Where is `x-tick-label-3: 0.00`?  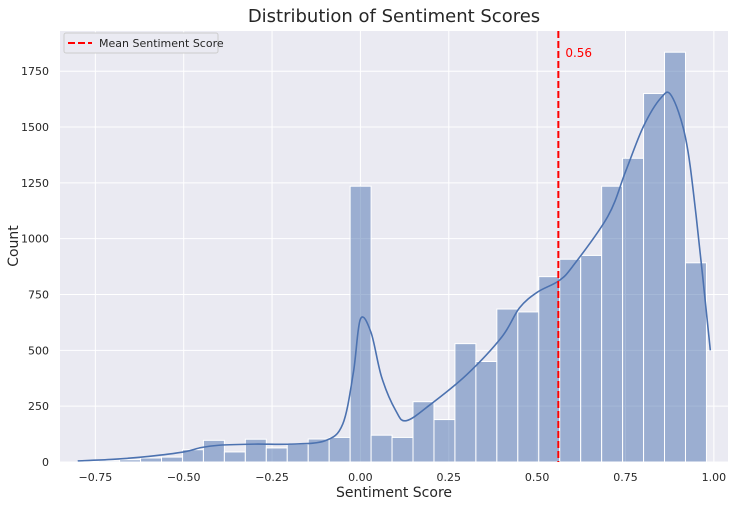 x-tick-label-3: 0.00 is located at coordinates (360, 477).